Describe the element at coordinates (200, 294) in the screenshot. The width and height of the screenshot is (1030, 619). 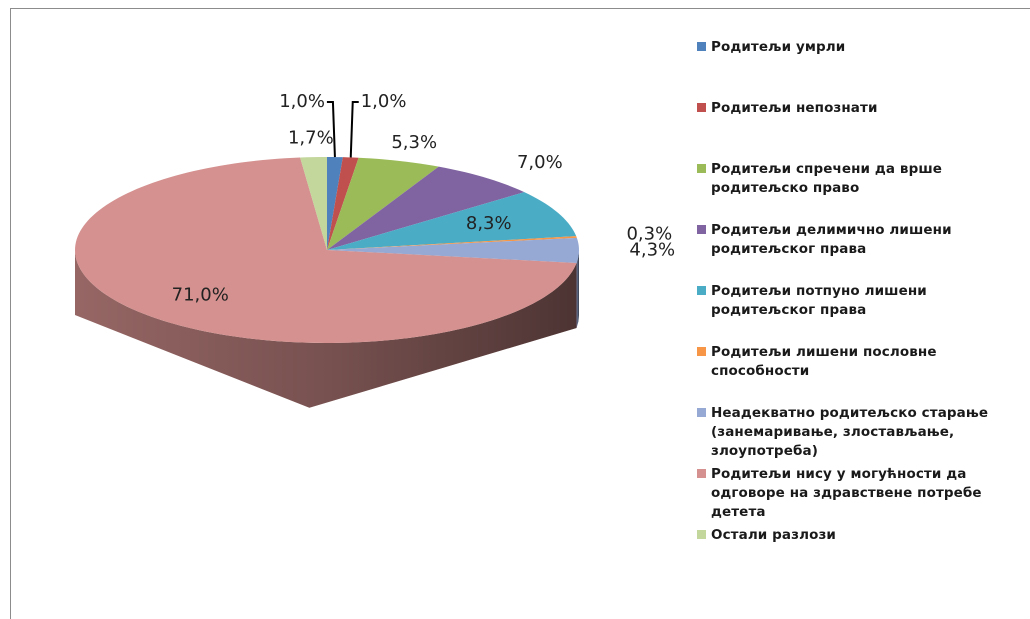
I see `data-label: 71,0%` at that location.